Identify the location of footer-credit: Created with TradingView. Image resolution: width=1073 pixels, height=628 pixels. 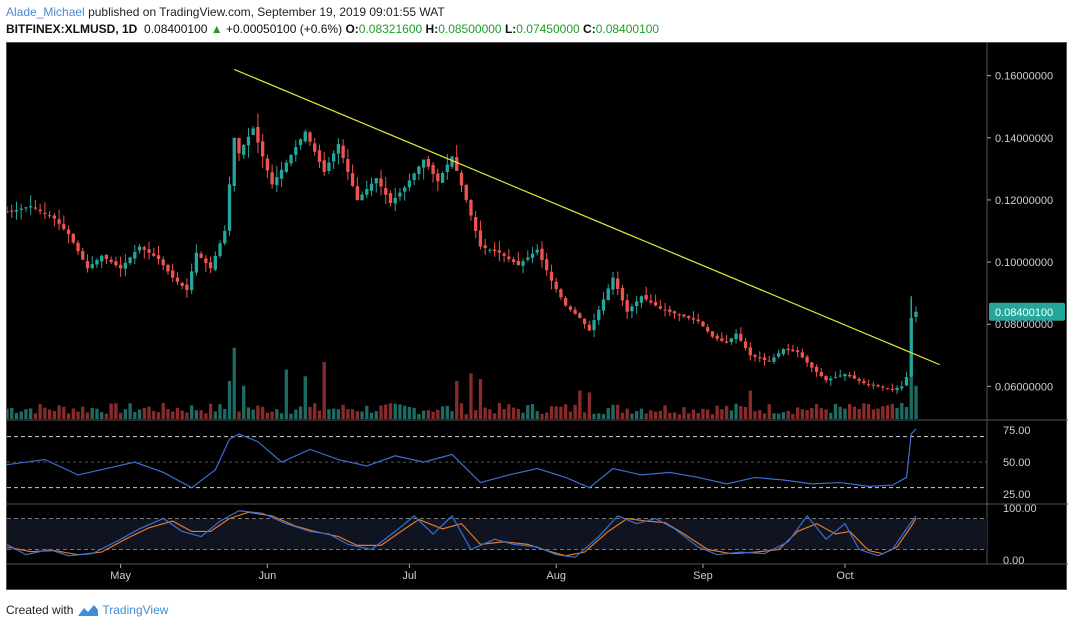
(87, 610).